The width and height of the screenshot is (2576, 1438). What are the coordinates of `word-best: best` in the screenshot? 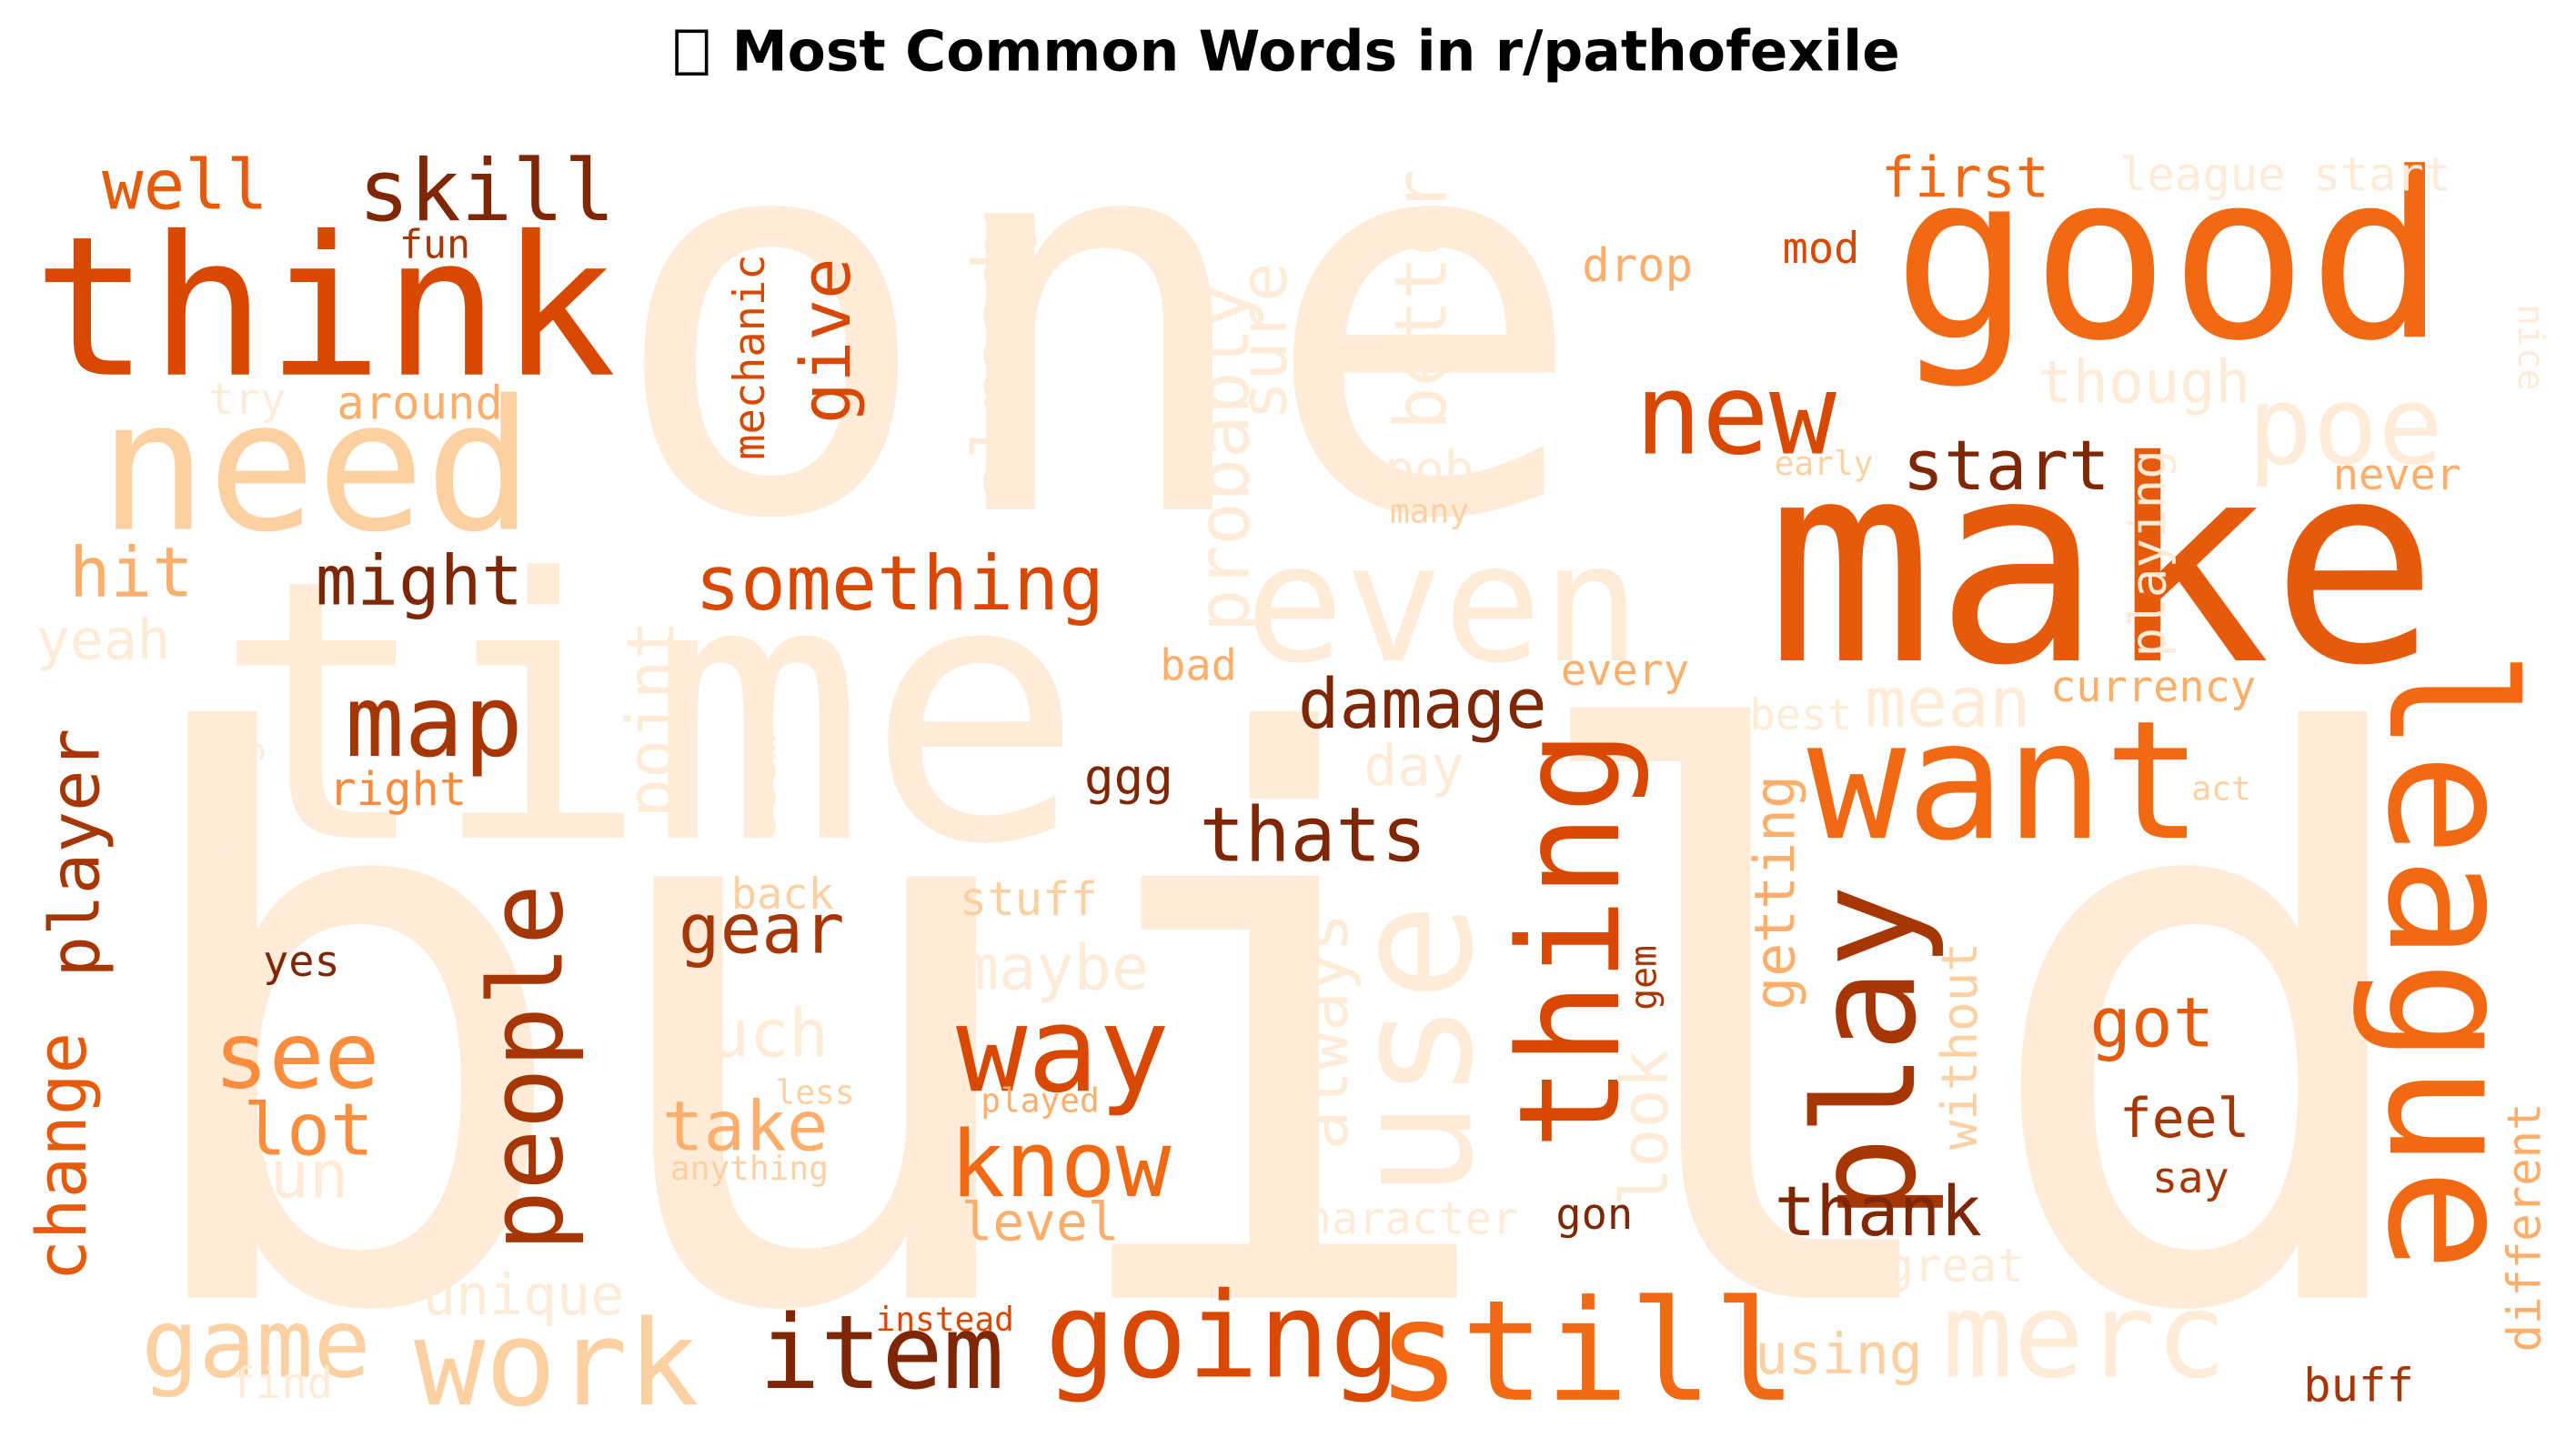 It's located at (1801, 715).